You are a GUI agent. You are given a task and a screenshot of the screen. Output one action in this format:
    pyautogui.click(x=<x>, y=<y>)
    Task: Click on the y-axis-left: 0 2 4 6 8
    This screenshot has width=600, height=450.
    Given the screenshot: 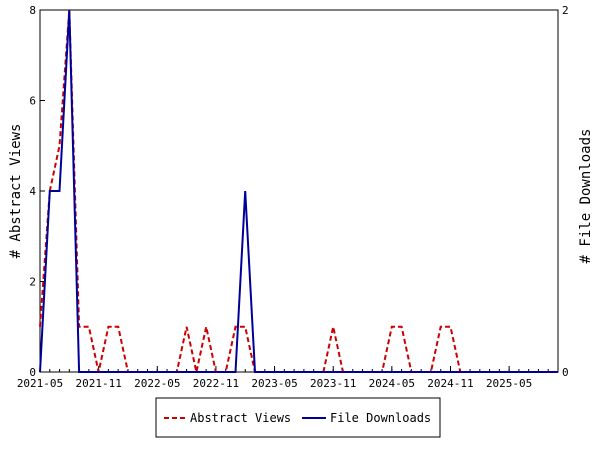 What is the action you would take?
    pyautogui.click(x=37, y=191)
    